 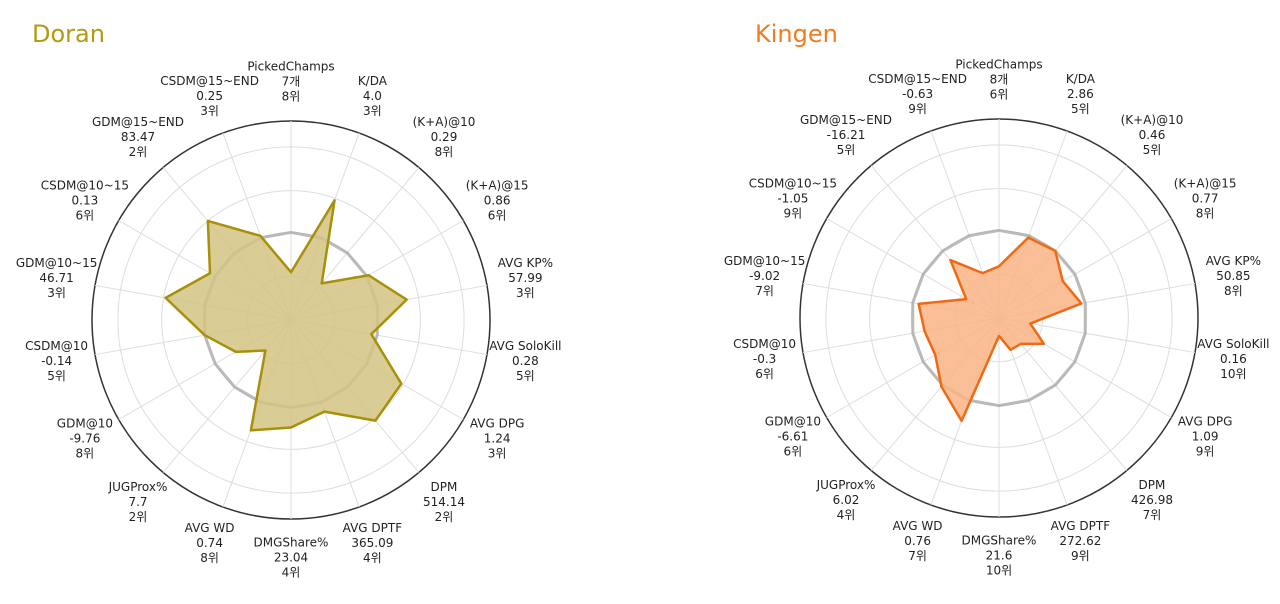 I want to click on stat-value: -16.21, so click(x=846, y=135).